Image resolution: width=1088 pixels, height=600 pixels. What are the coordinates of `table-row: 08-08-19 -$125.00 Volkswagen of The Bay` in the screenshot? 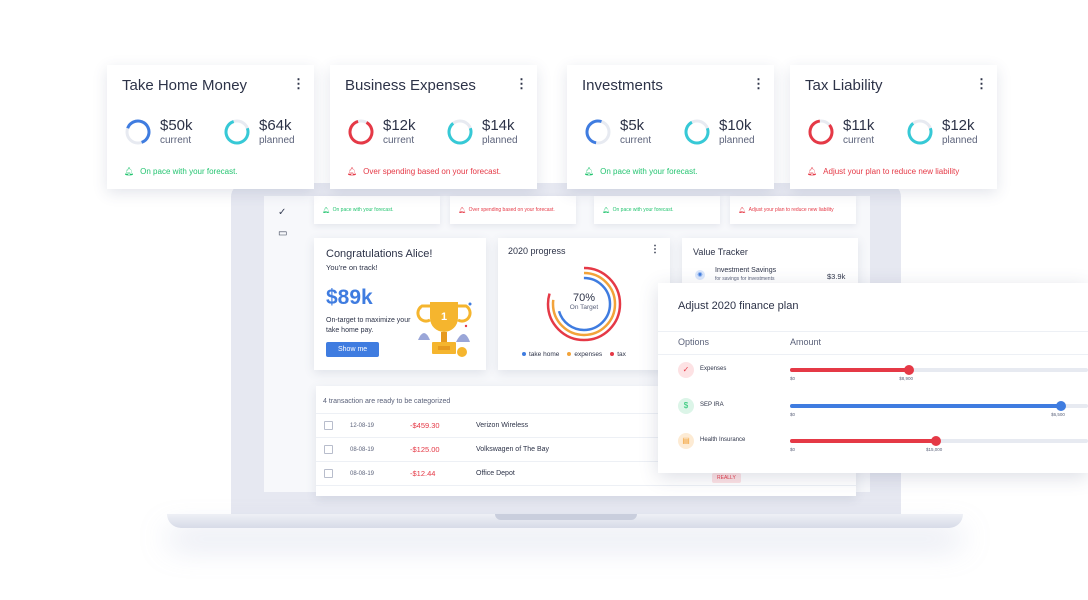 It's located at (586, 450).